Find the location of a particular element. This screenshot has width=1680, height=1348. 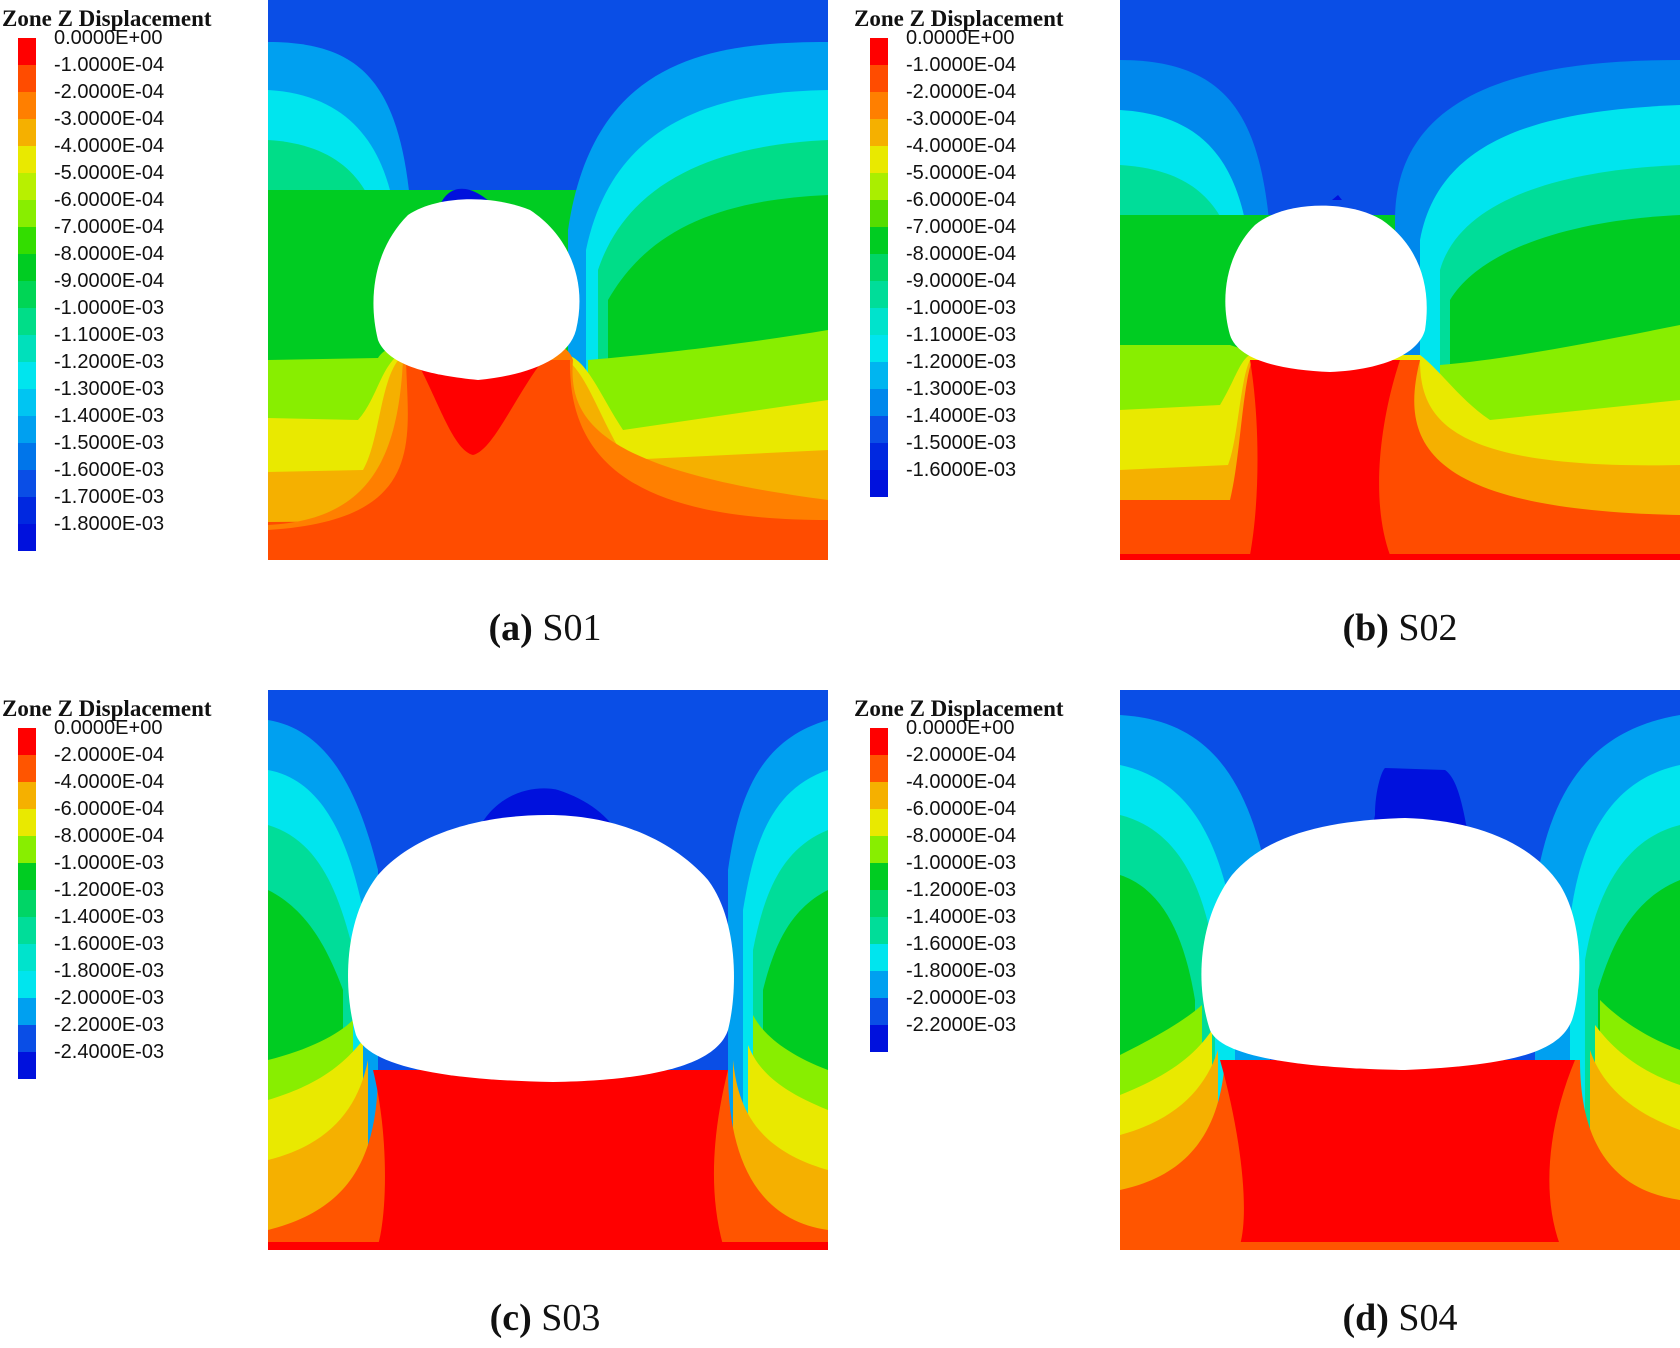

caption-letter: (c) is located at coordinates (510, 1318).